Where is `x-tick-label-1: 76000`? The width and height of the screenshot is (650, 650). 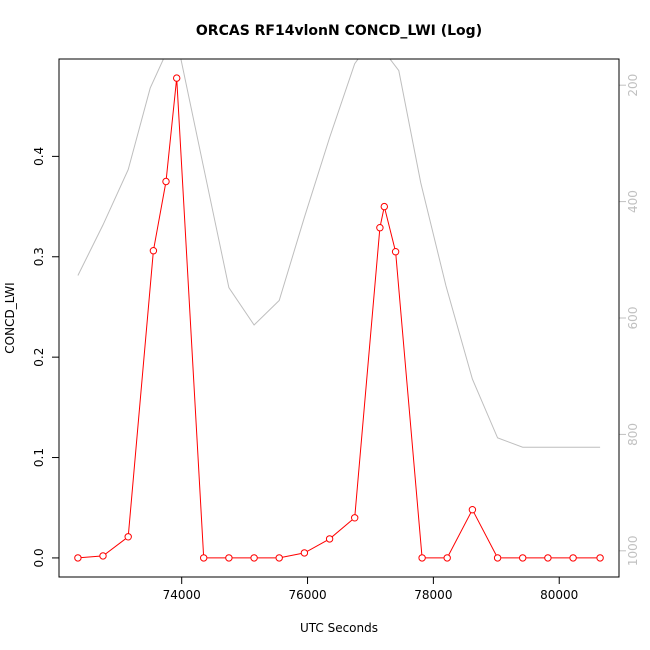
x-tick-label-1: 76000 is located at coordinates (307, 595).